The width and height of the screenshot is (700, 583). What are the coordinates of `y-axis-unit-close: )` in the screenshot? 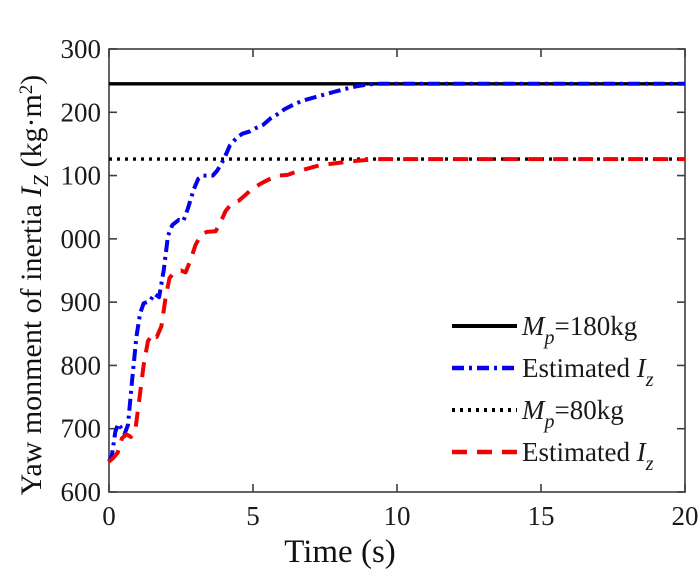 It's located at (31, 79).